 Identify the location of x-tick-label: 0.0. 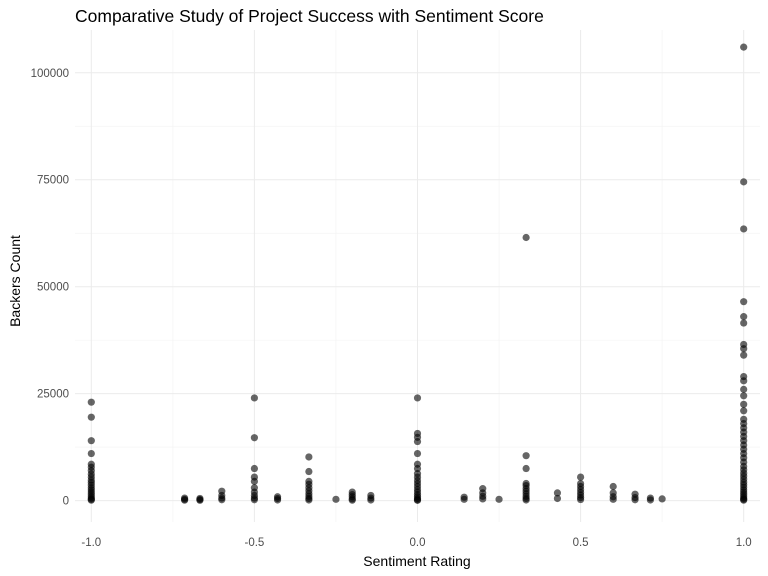
(418, 543).